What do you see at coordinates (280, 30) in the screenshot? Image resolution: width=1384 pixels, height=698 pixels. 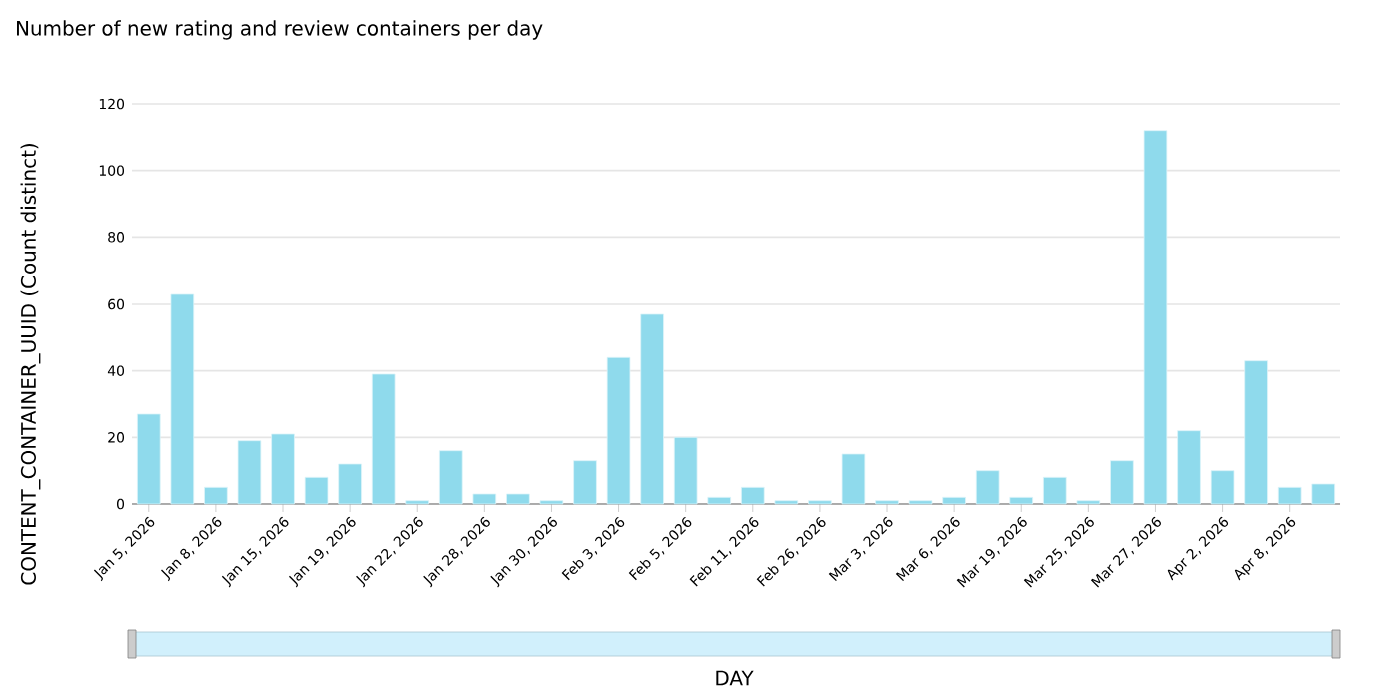 I see `chart-title: Number of new rating and review containers per day` at bounding box center [280, 30].